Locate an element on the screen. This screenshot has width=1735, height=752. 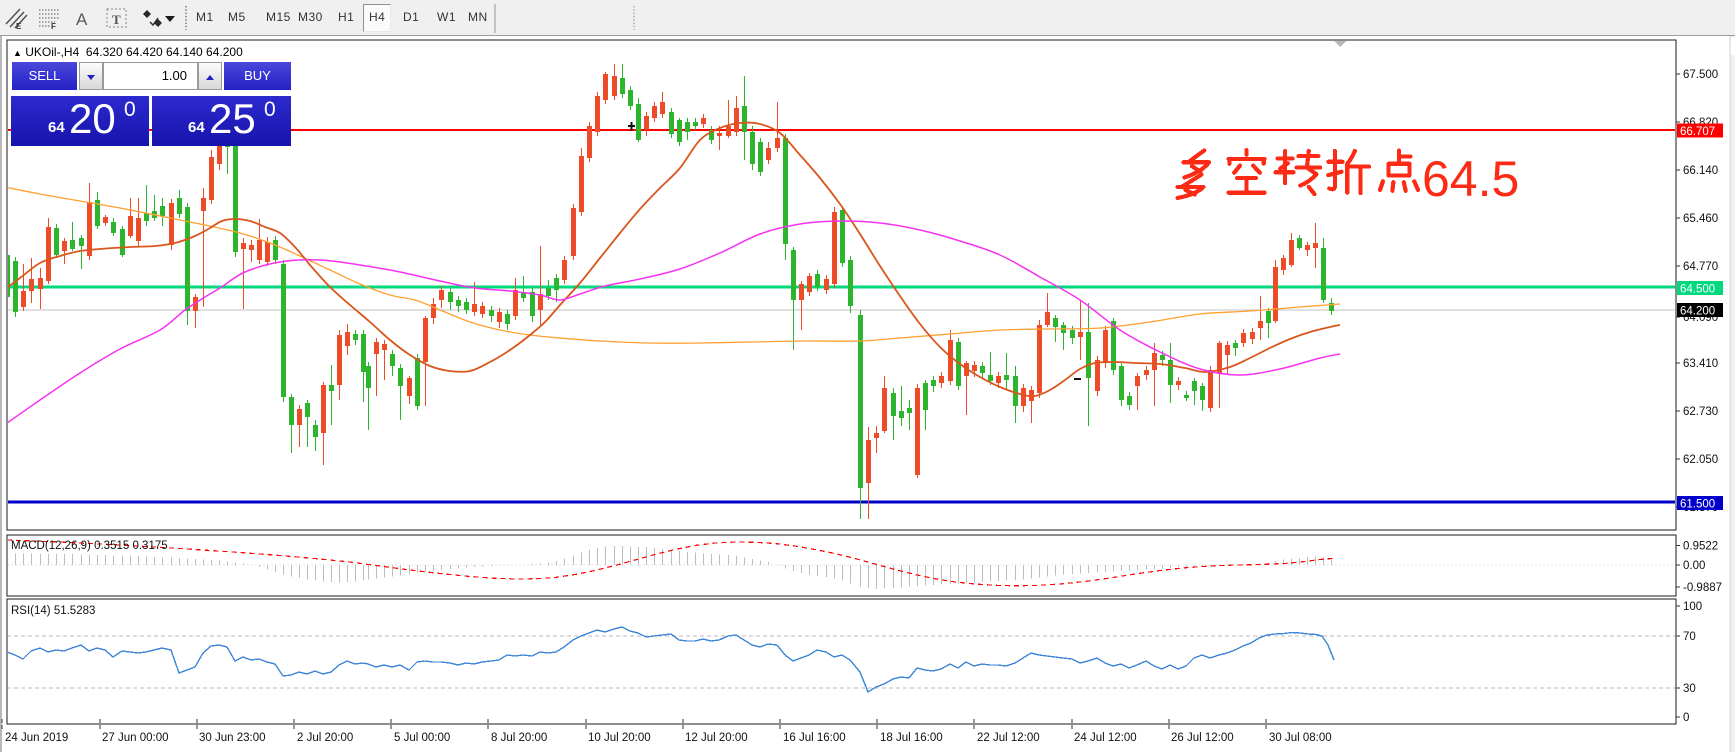
svg-text: -0.9887 is located at coordinates (1702, 588).